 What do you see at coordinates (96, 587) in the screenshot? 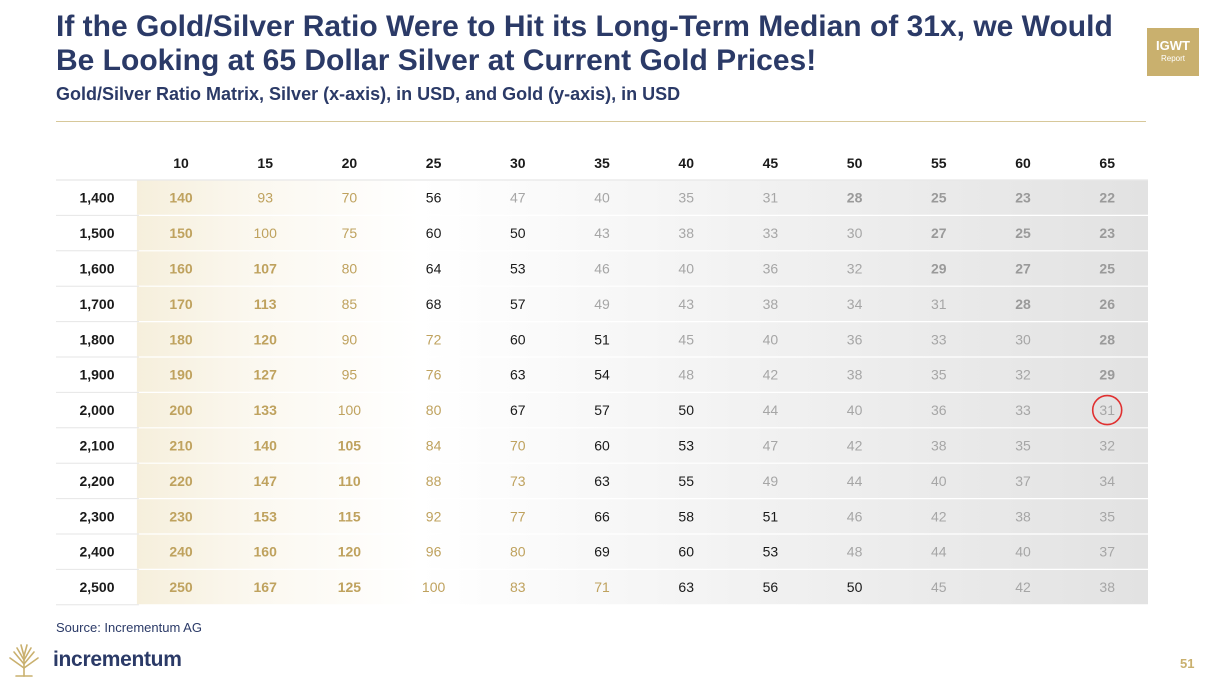
I see `row-header: 2,500` at bounding box center [96, 587].